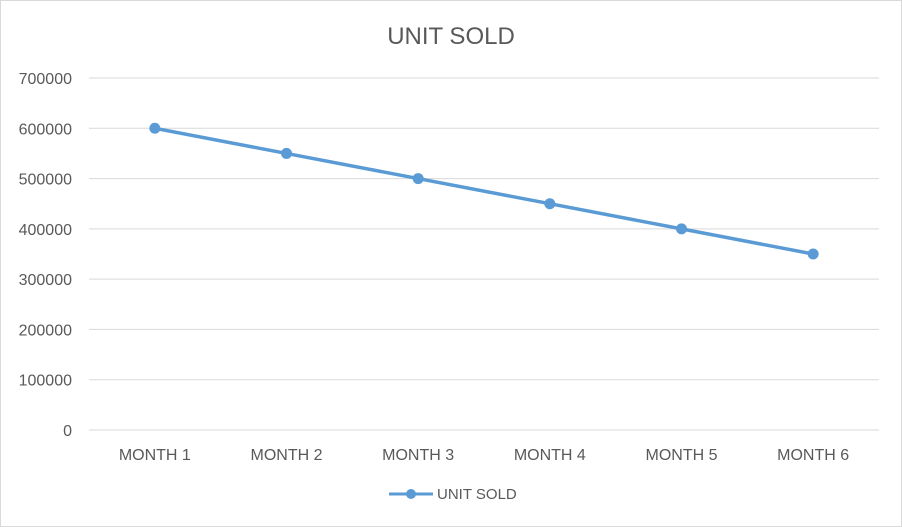 This screenshot has width=902, height=527. I want to click on x-tick-label: MONTH 6, so click(813, 455).